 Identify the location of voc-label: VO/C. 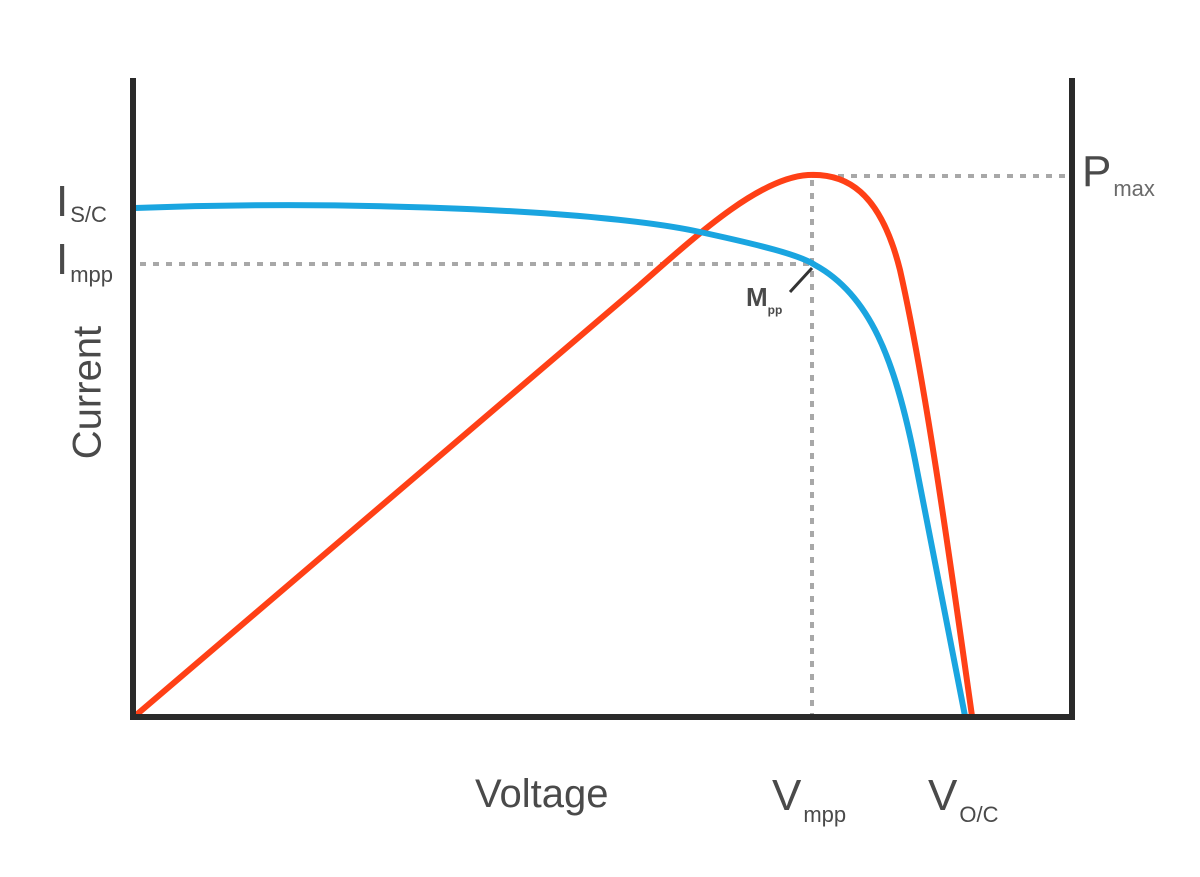
(963, 799).